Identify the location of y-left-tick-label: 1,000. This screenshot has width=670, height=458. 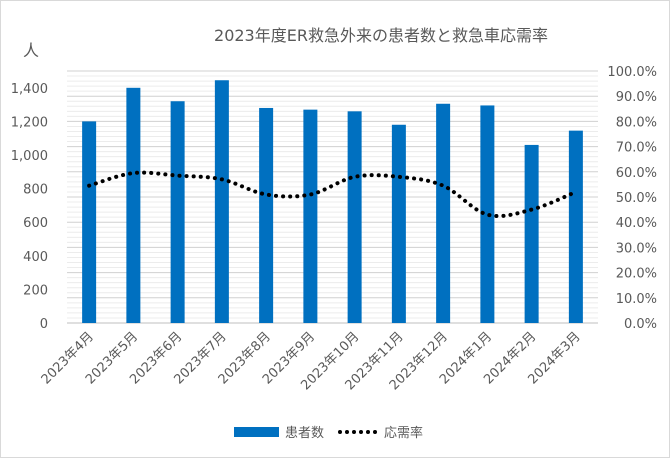
(29, 156).